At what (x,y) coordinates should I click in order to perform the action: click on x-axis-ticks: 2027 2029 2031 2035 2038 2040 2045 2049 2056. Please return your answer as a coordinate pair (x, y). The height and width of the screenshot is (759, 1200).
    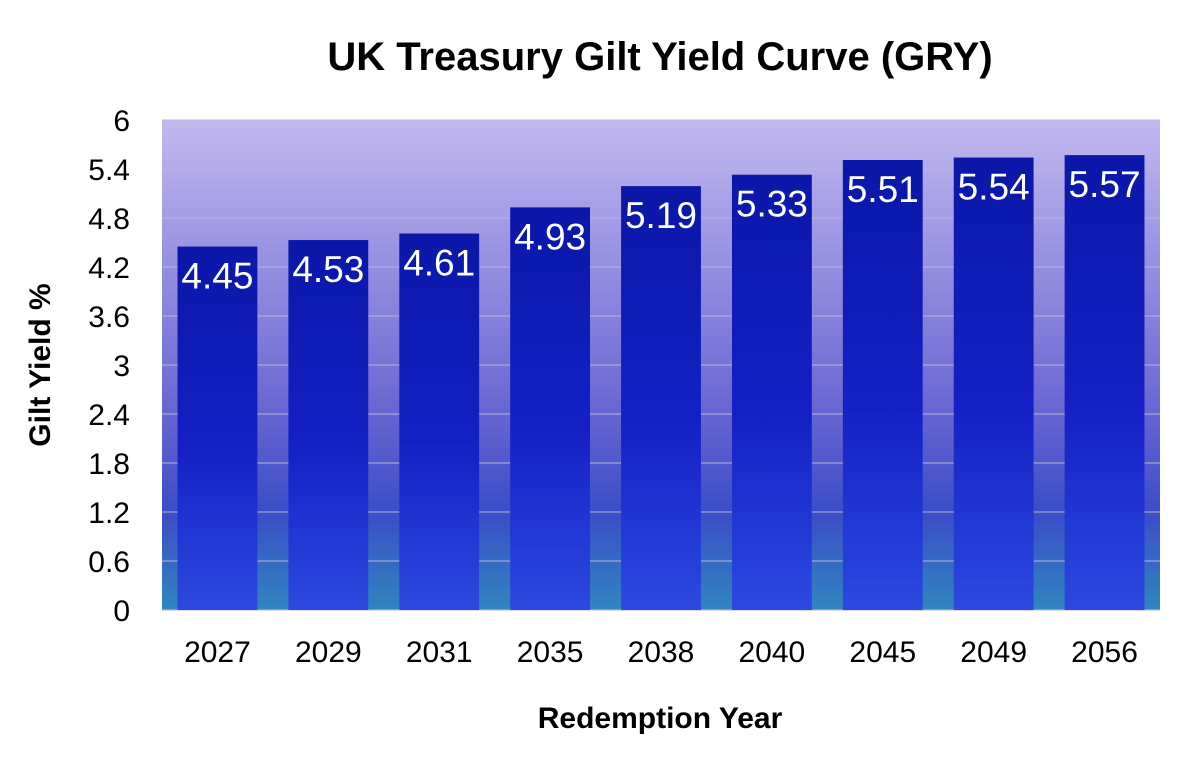
    Looking at the image, I should click on (661, 652).